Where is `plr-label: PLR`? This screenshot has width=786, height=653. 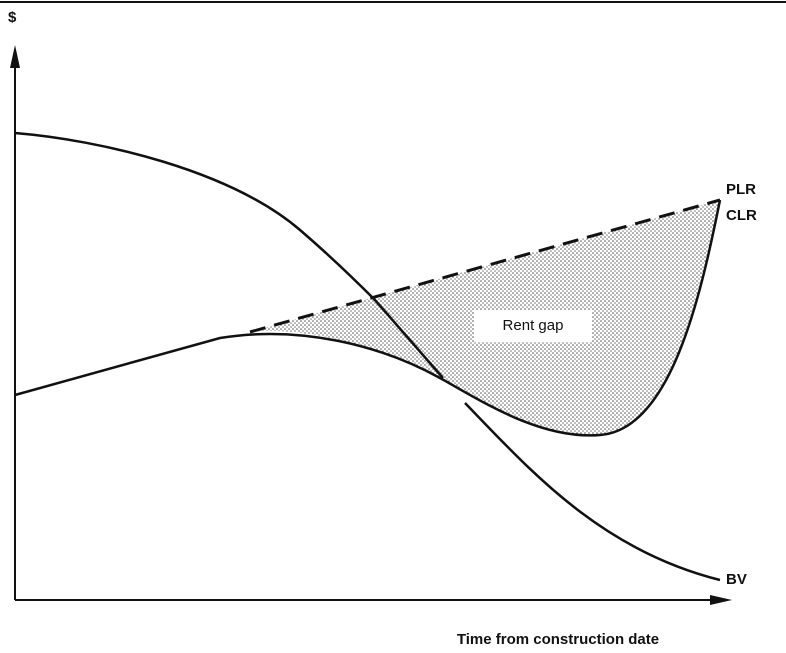 plr-label: PLR is located at coordinates (741, 189).